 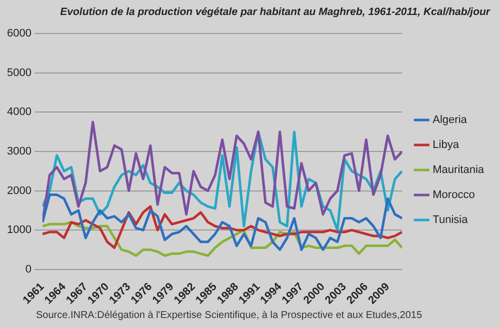 I want to click on y-tick-label: 3000, so click(x=19, y=152).